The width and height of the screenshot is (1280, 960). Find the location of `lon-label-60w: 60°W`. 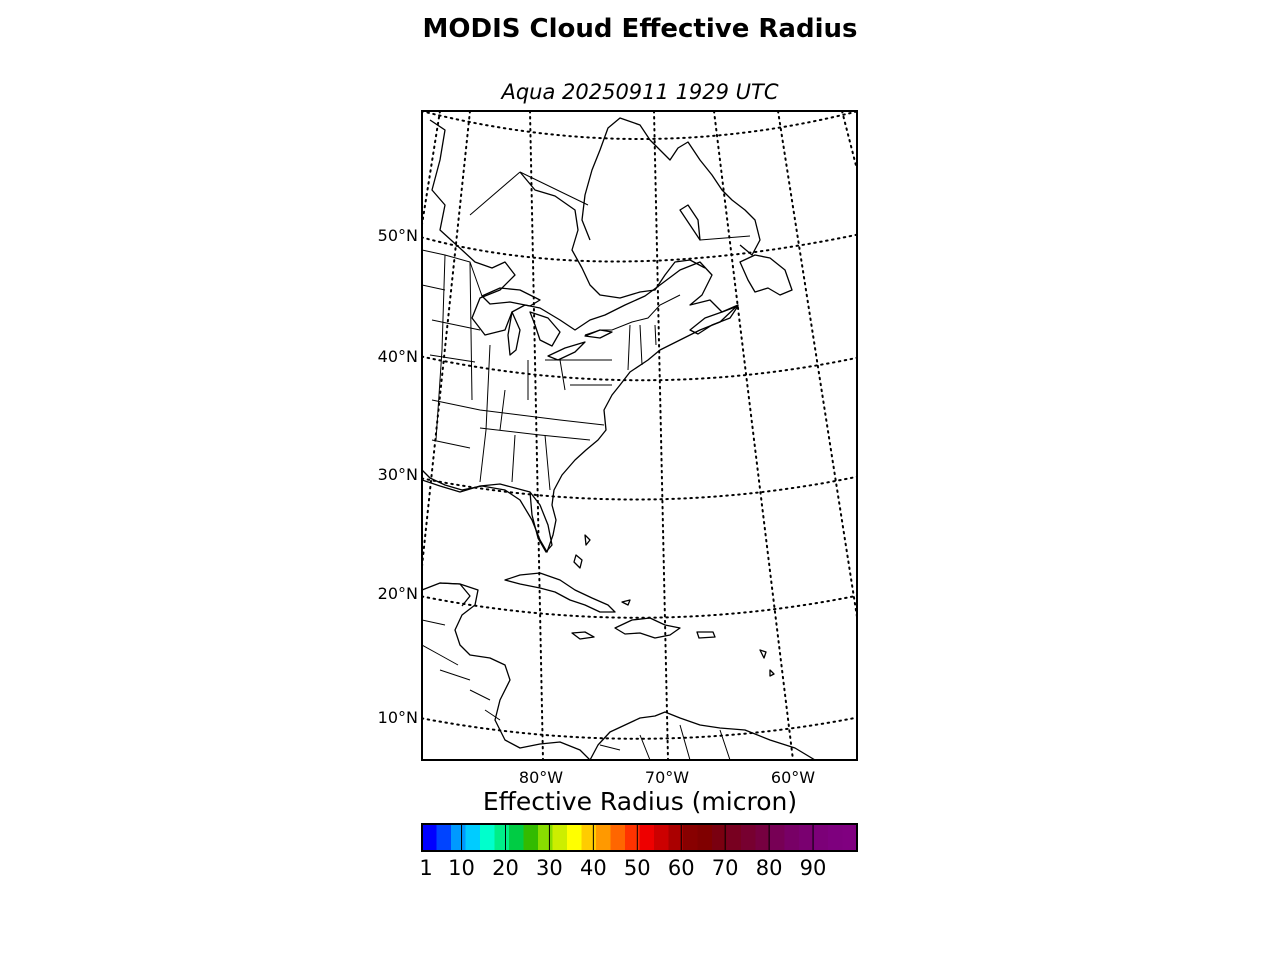

lon-label-60w: 60°W is located at coordinates (793, 777).